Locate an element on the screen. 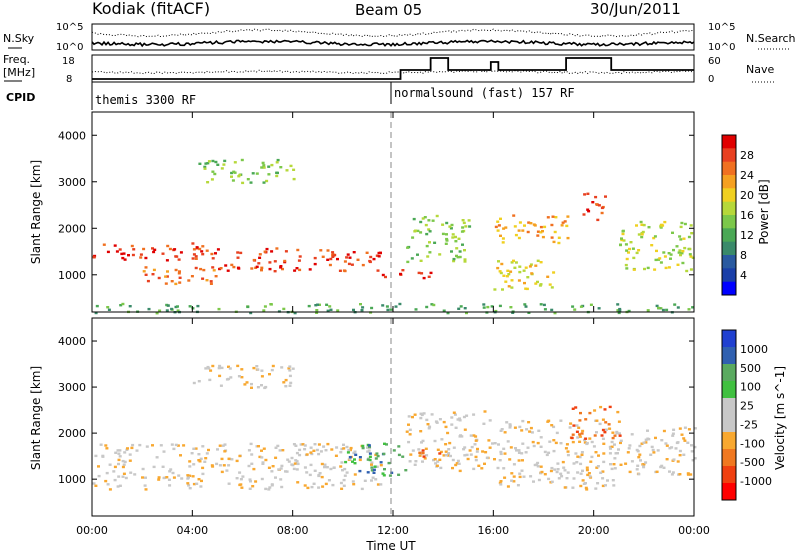 Image resolution: width=800 pixels, height=554 pixels. noise-right-tick-bottom: 10^0 is located at coordinates (721, 47).